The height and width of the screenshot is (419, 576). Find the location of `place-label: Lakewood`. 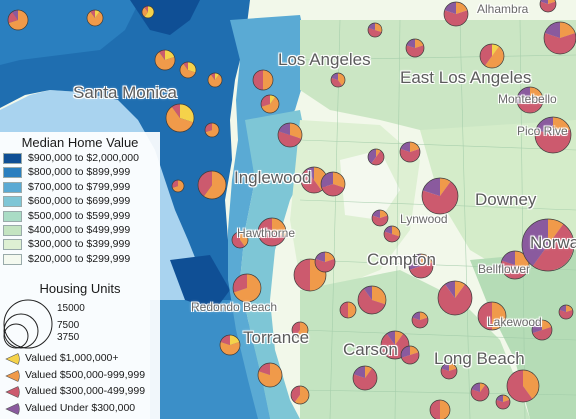

place-label: Lakewood is located at coordinates (514, 322).